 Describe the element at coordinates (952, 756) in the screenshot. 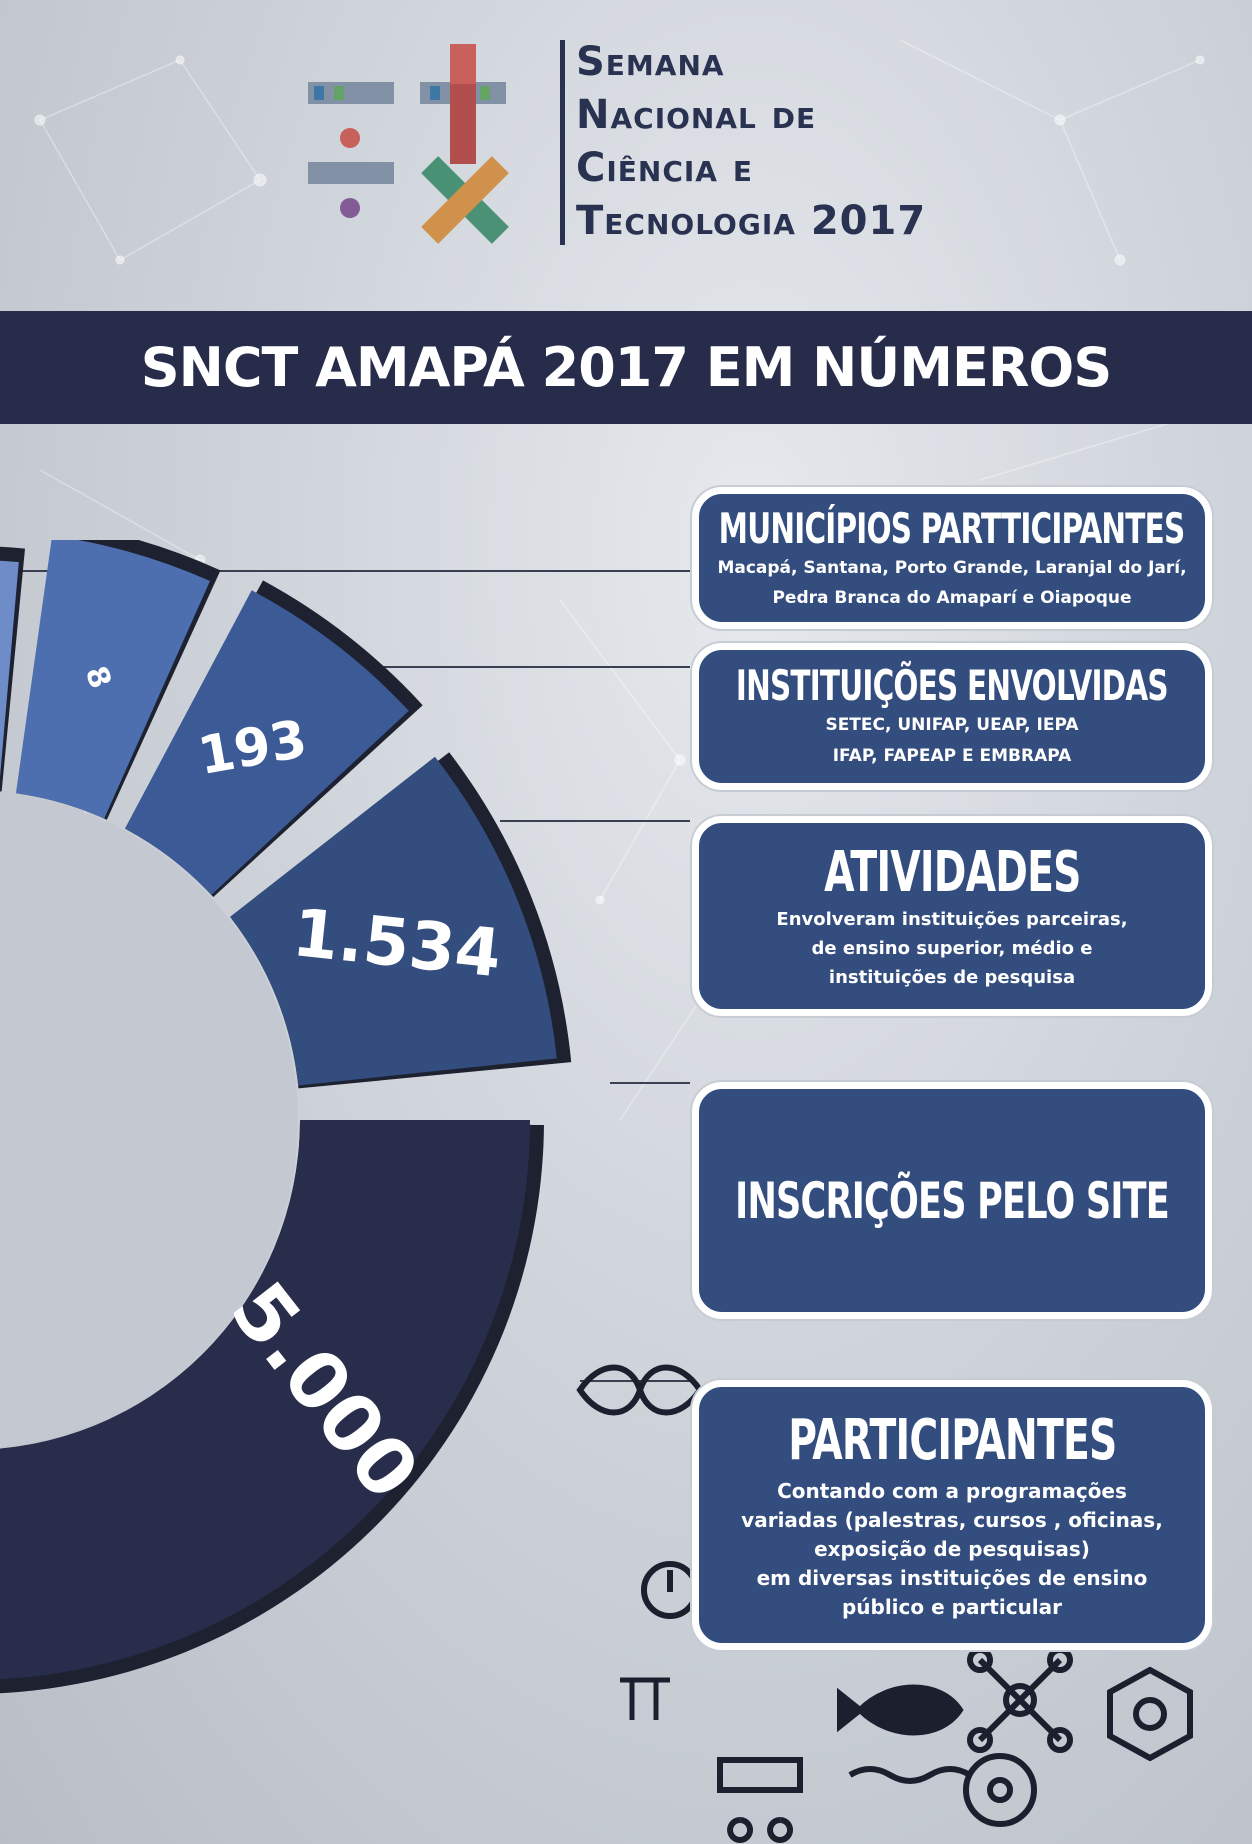

I see `card-text-line: IFAP, FAPEAP E EMBRAPA` at that location.